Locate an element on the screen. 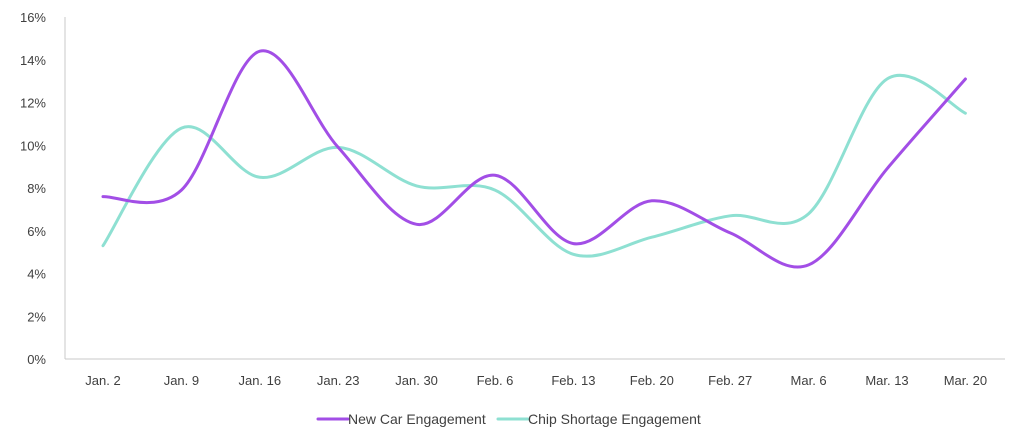 The height and width of the screenshot is (448, 1024). x-tick-label: Feb. 20 is located at coordinates (652, 380).